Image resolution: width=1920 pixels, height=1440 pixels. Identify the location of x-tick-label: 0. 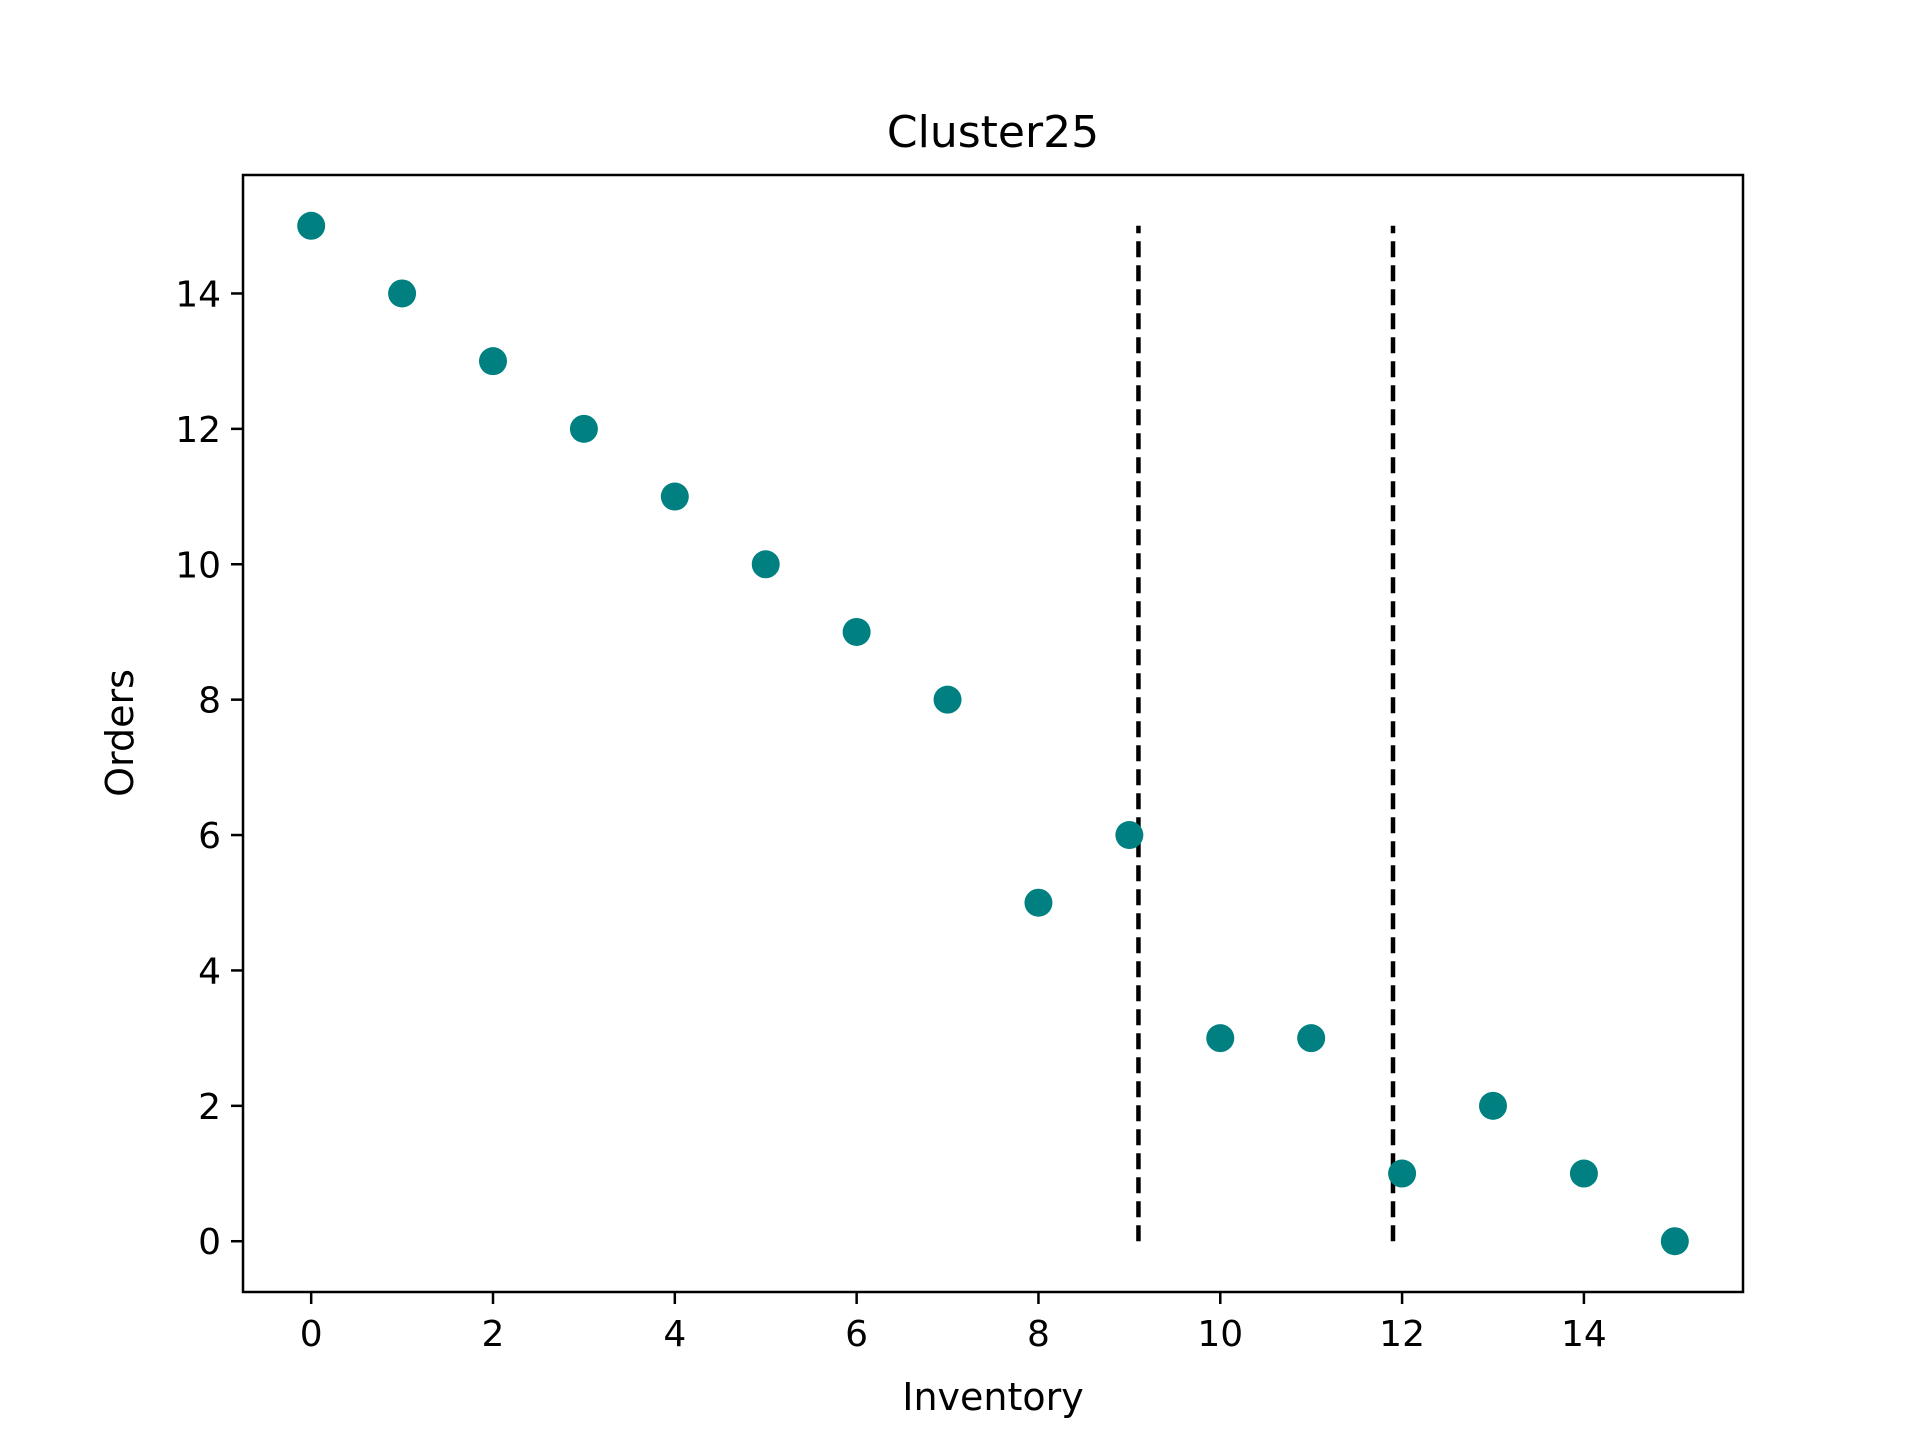
(311, 1334).